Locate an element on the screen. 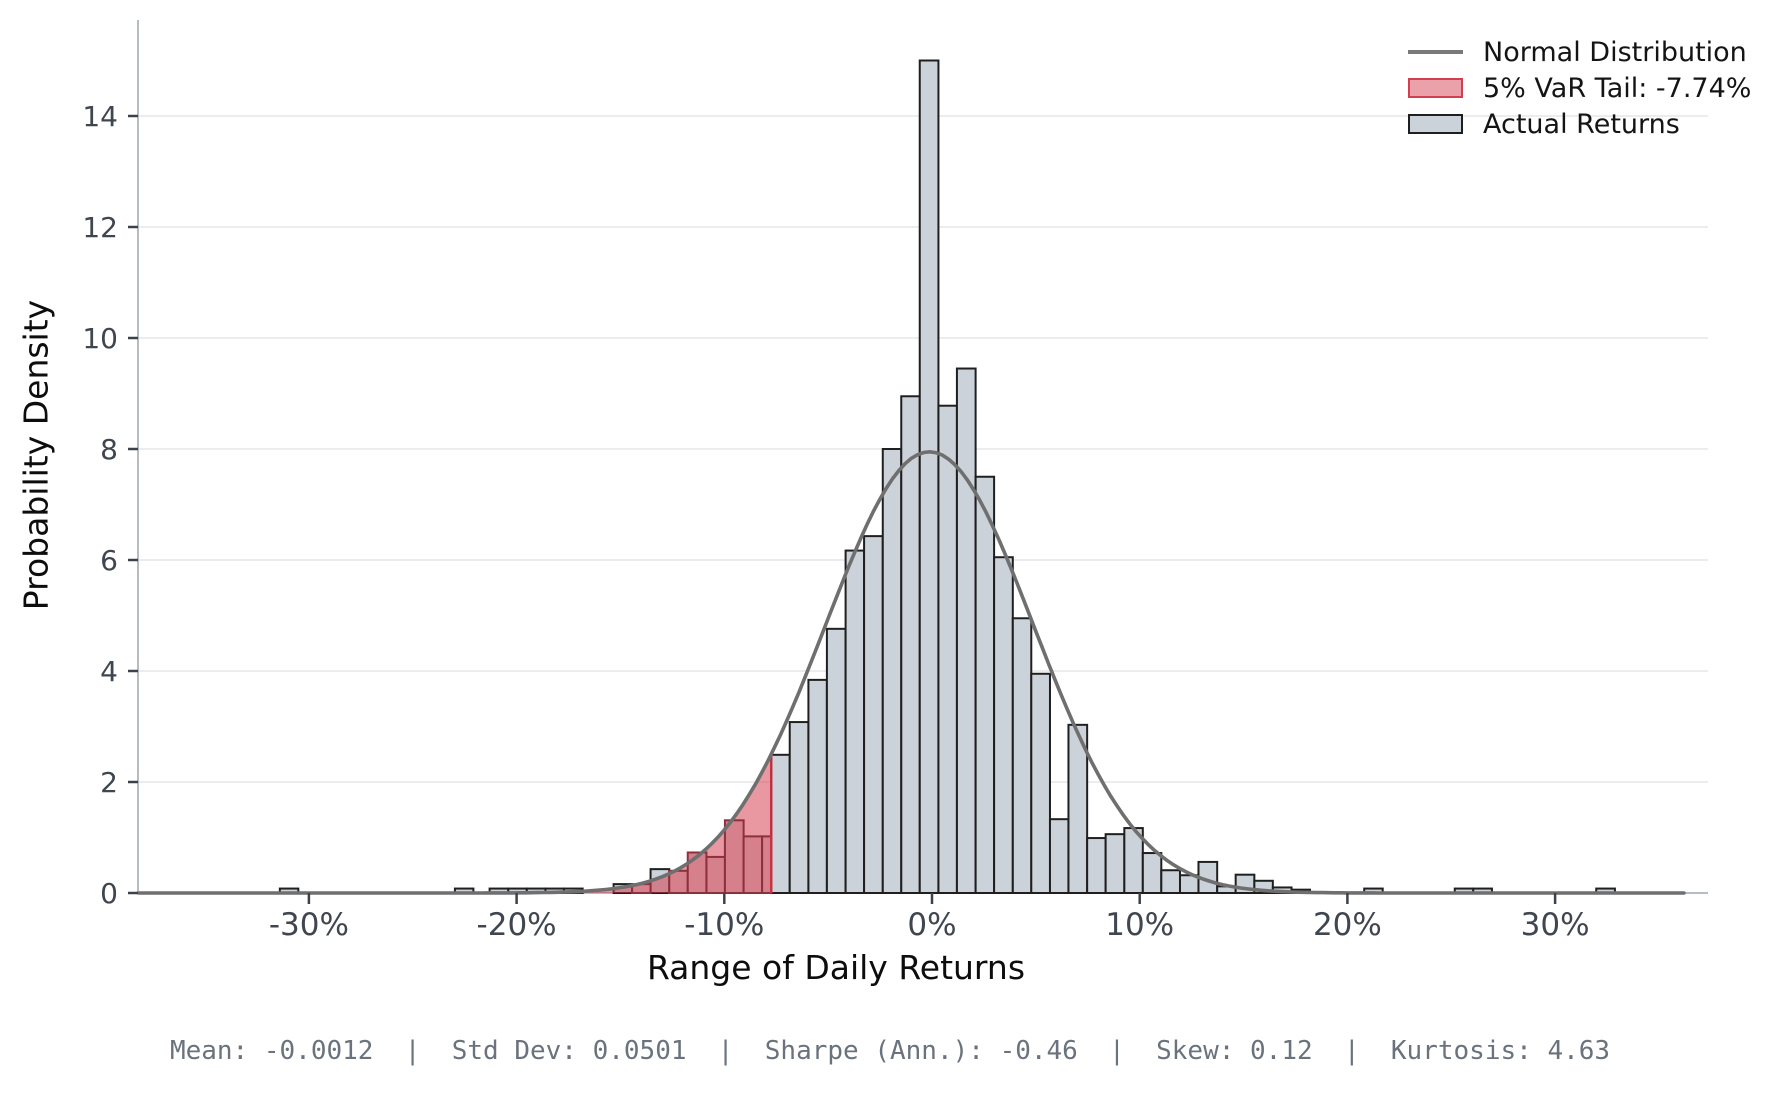 This screenshot has width=1777, height=1105. legend-label: Normal Distribution is located at coordinates (1615, 52).